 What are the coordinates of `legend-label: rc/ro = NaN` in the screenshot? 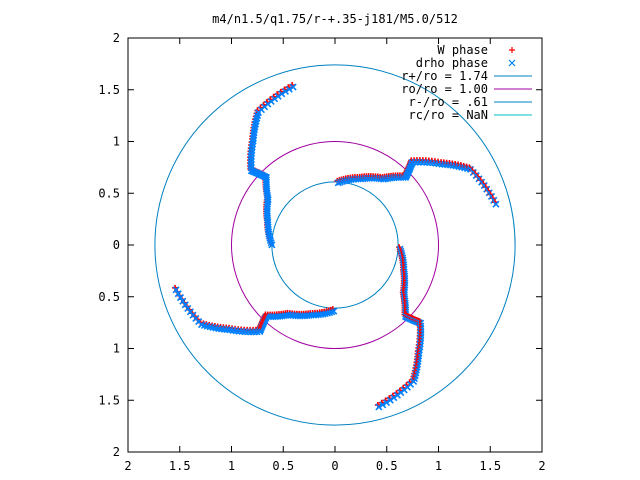 It's located at (448, 115).